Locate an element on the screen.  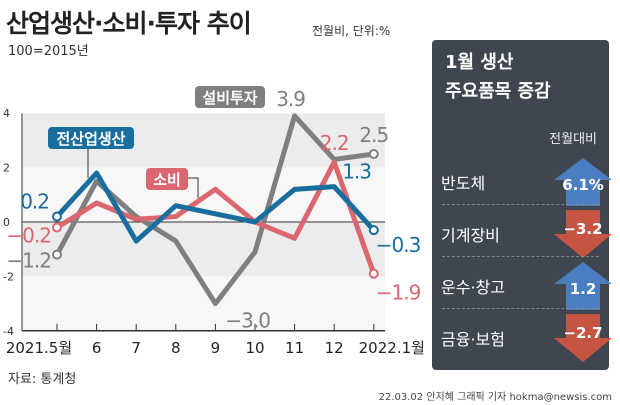
page-title: 산업생산·소비·투자 추이 is located at coordinates (129, 23).